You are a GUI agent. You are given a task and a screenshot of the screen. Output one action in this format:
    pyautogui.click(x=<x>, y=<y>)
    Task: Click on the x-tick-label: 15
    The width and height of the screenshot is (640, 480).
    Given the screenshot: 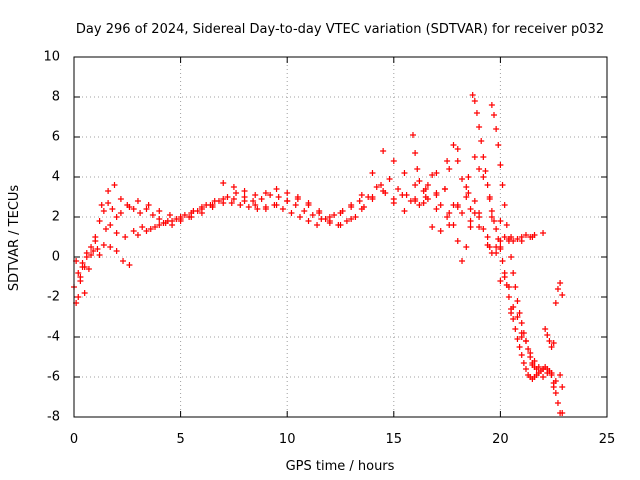 What is the action you would take?
    pyautogui.click(x=394, y=439)
    